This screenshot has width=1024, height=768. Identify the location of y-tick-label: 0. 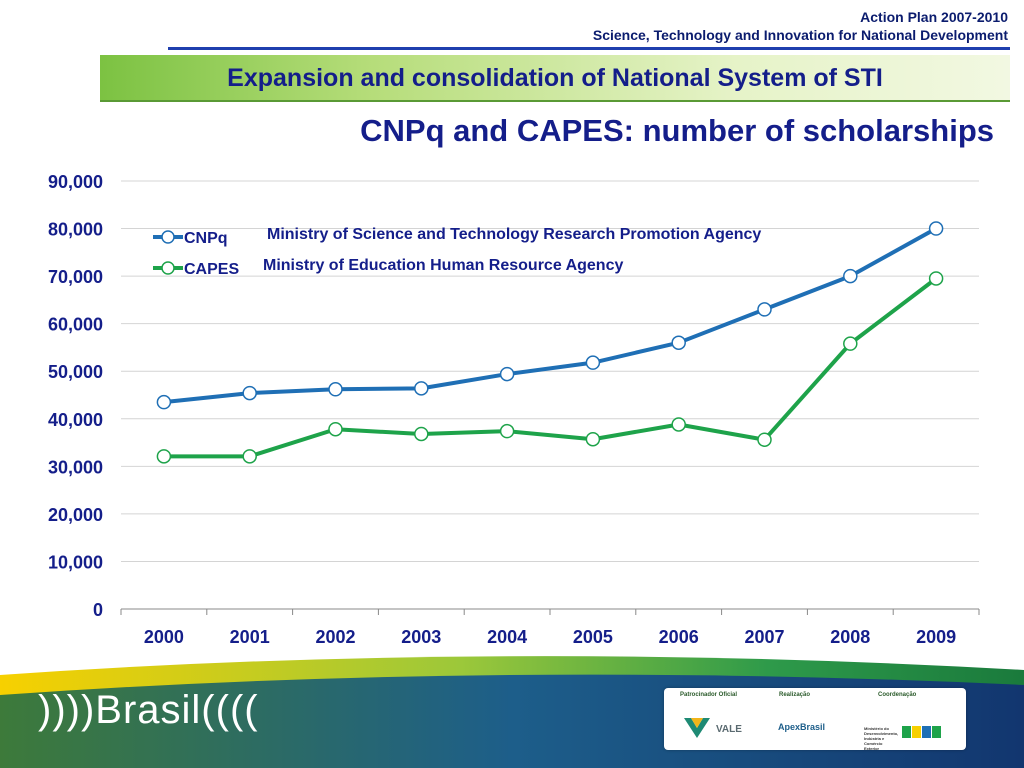
(98, 610).